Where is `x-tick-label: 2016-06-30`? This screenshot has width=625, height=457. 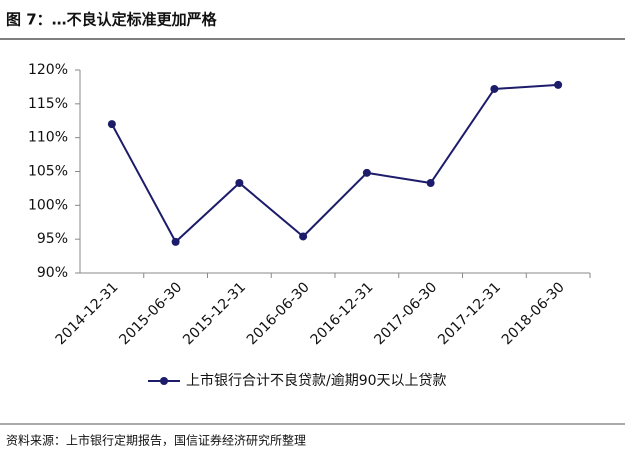
x-tick-label: 2016-06-30 is located at coordinates (278, 313).